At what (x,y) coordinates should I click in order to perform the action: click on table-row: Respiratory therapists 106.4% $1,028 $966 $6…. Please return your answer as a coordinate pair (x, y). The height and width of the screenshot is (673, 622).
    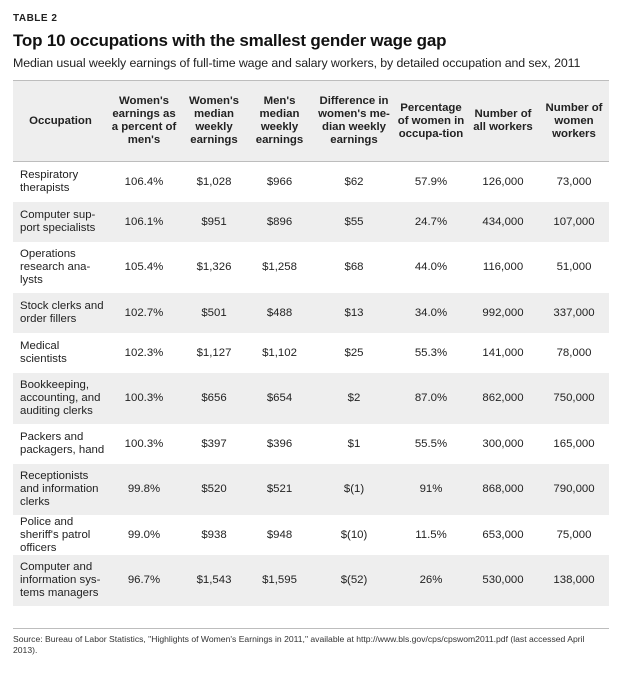
    Looking at the image, I should click on (311, 182).